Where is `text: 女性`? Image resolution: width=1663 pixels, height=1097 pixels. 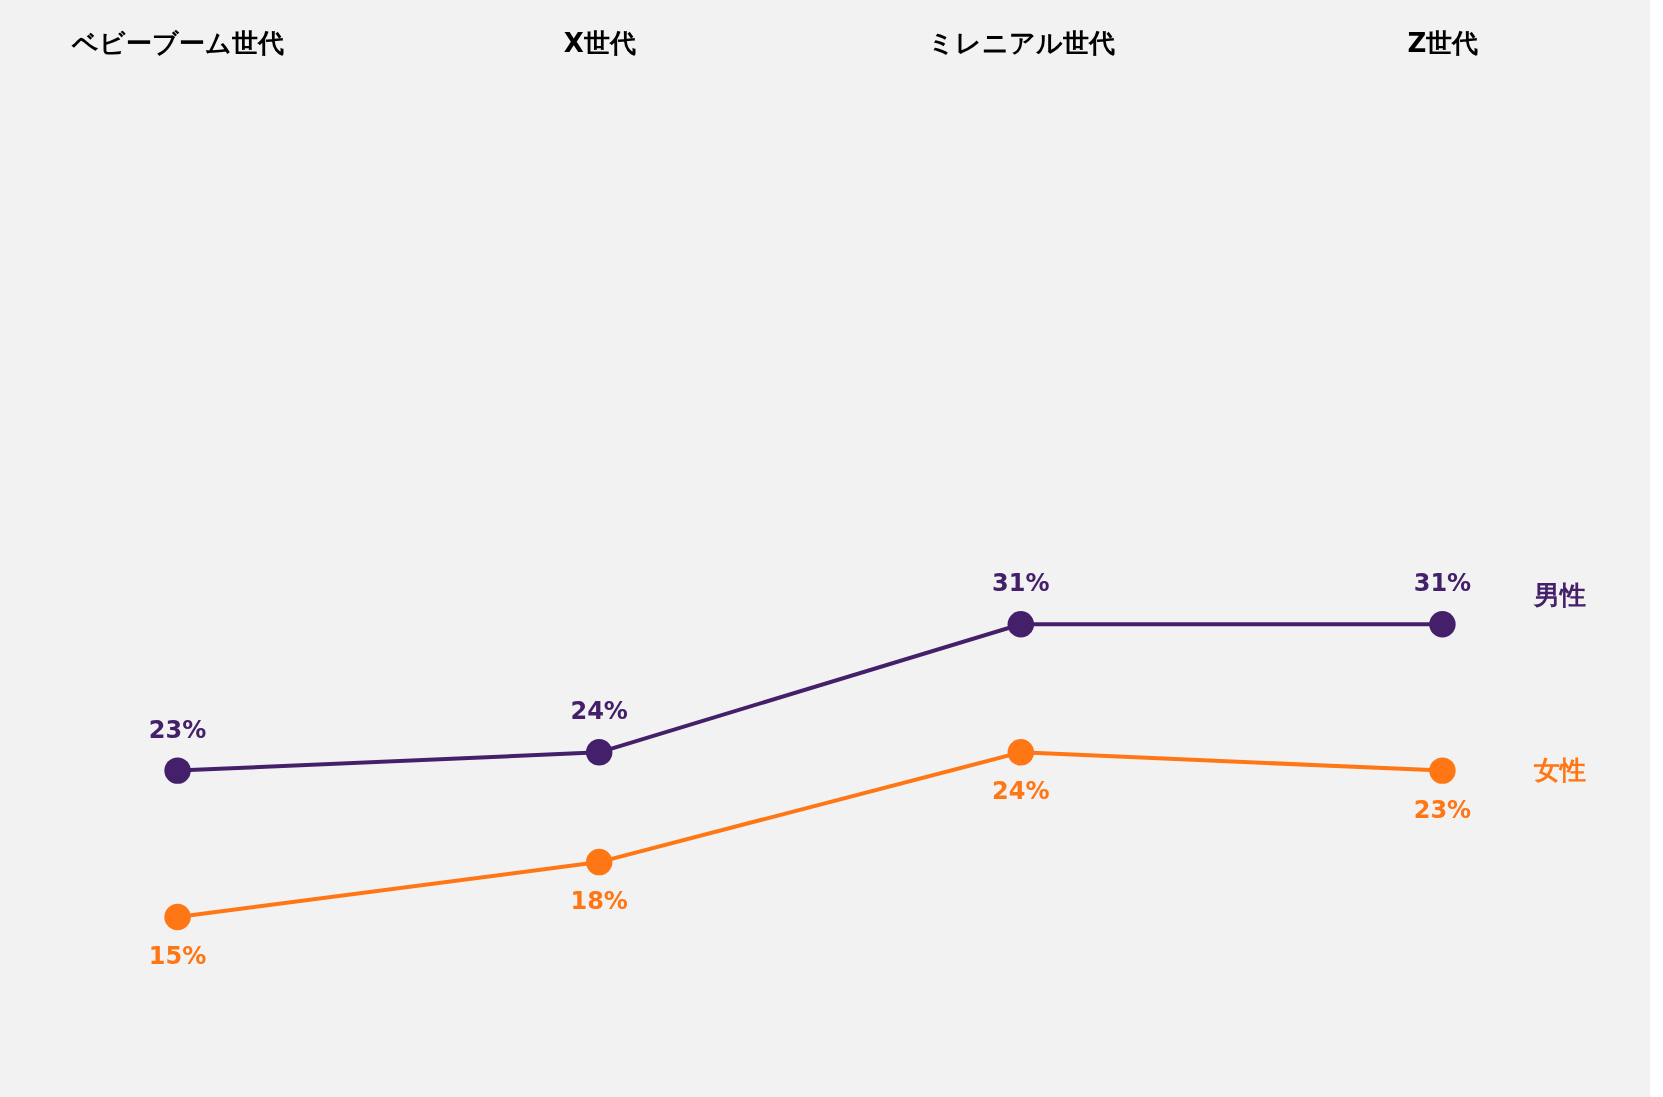 text: 女性 is located at coordinates (1560, 769).